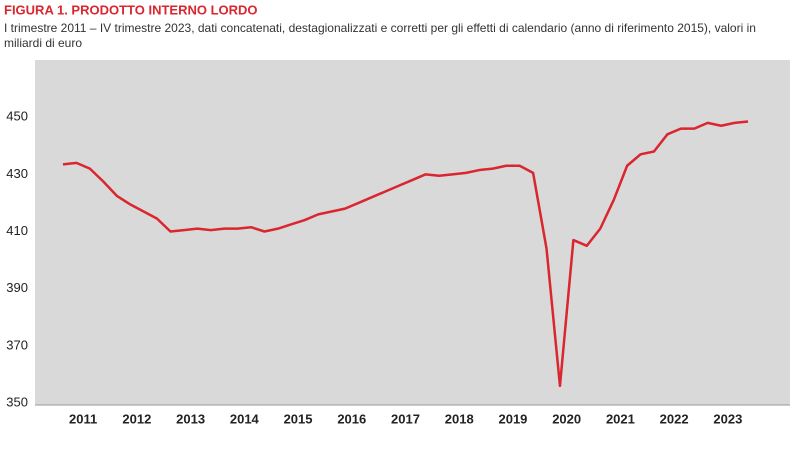 The width and height of the screenshot is (800, 449). I want to click on x-tick-label: 2018, so click(459, 418).